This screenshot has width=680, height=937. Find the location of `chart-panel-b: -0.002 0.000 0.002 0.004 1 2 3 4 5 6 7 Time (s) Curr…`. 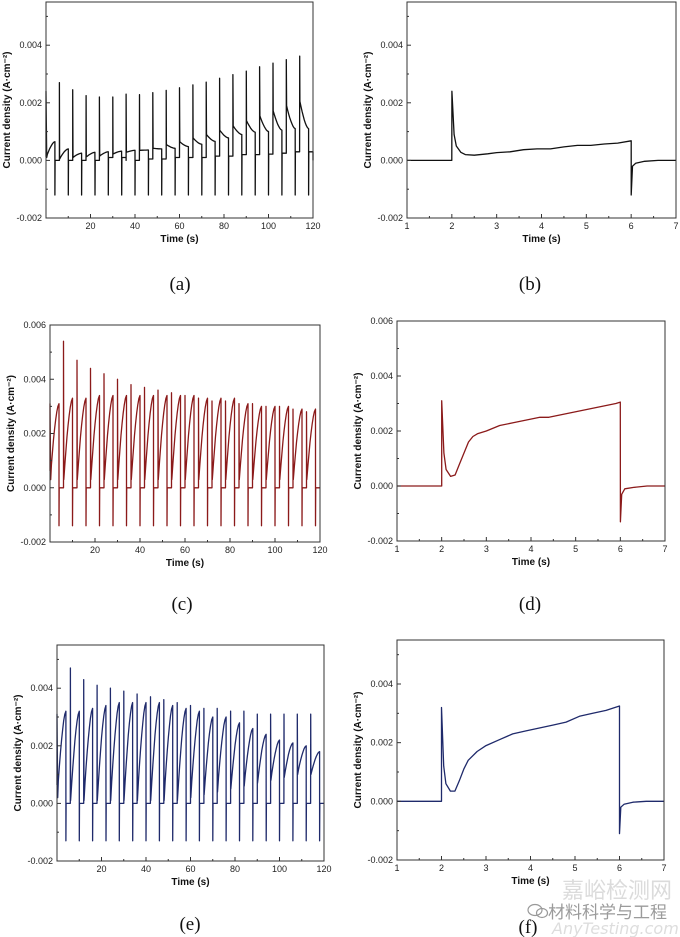

chart-panel-b: -0.002 0.000 0.002 0.004 1 2 3 4 5 6 7 Time (s) Curr… is located at coordinates (521, 148).